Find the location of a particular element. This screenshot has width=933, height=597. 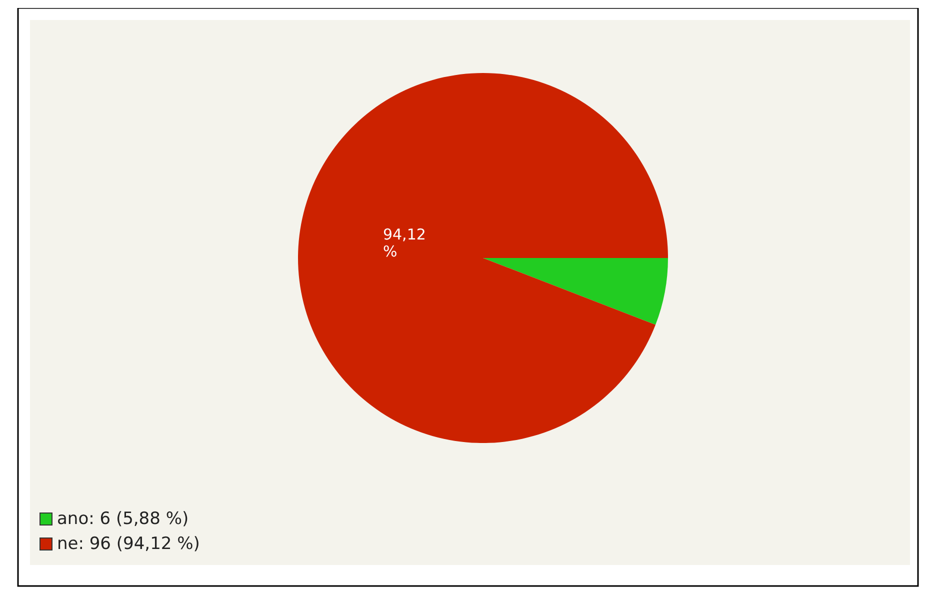

legend-label: ne: 96 (94,12 %) is located at coordinates (128, 544).